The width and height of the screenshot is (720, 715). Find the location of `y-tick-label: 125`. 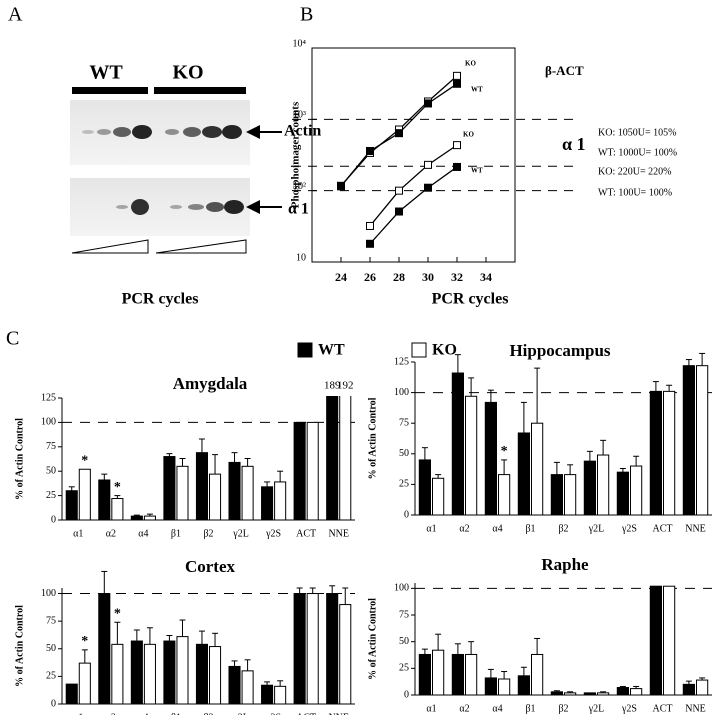

y-tick-label: 125 is located at coordinates (48, 397).